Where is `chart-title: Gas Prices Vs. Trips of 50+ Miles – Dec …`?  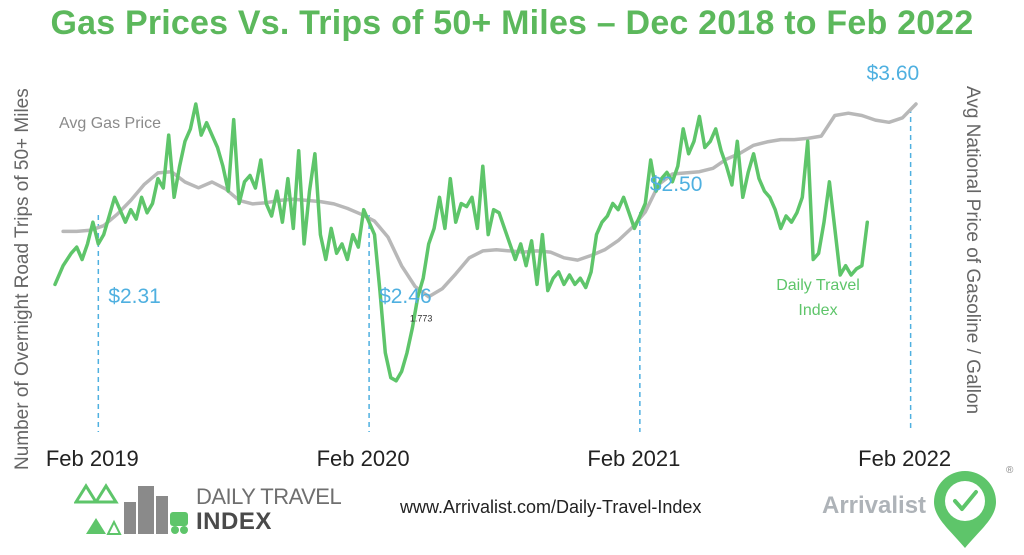
chart-title: Gas Prices Vs. Trips of 50+ Miles – Dec … is located at coordinates (512, 23).